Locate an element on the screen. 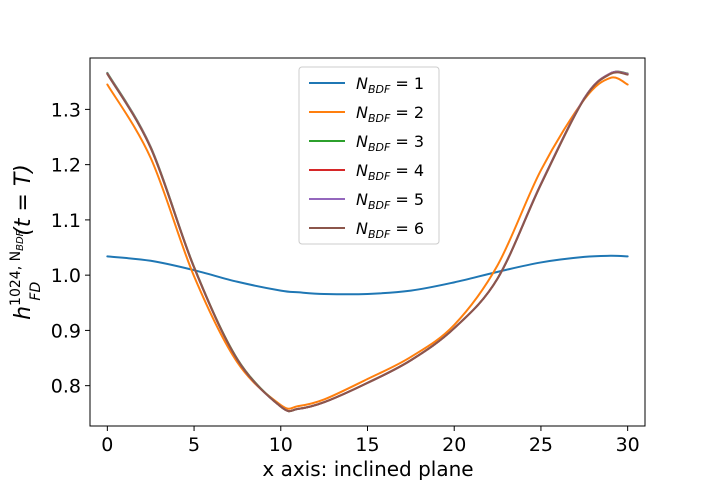 This screenshot has width=718, height=480. legend-label-5: NBDF = 5 is located at coordinates (390, 201).